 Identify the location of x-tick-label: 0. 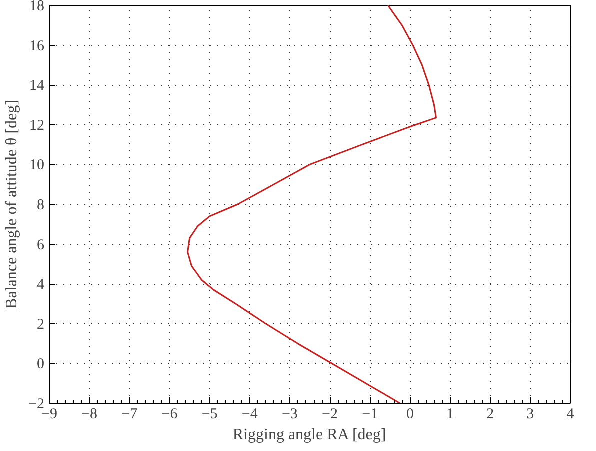
(410, 414).